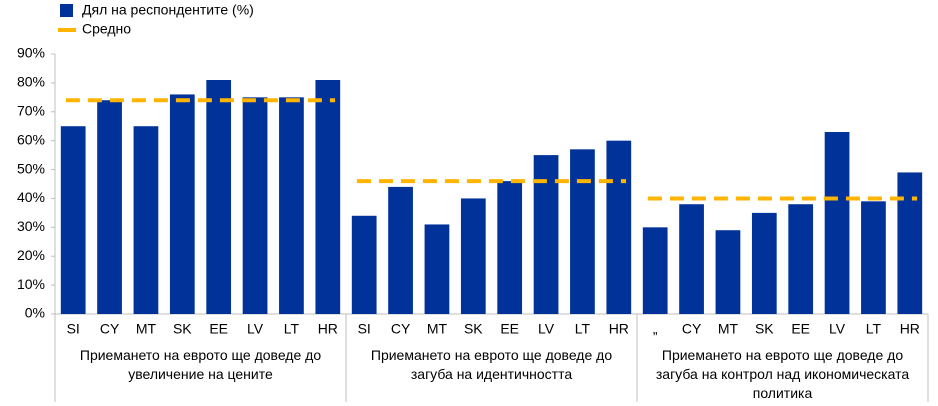 This screenshot has width=938, height=406. I want to click on y-tick-label: 10%, so click(31, 284).